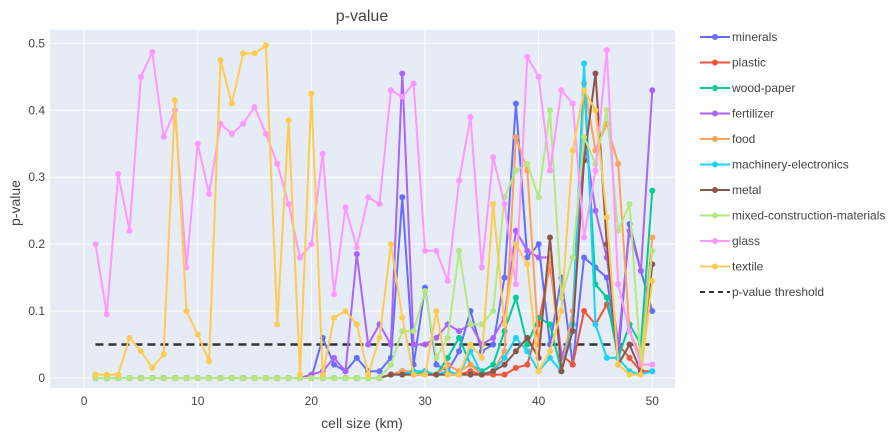  I want to click on legend-item: machinery-electronics, so click(774, 165).